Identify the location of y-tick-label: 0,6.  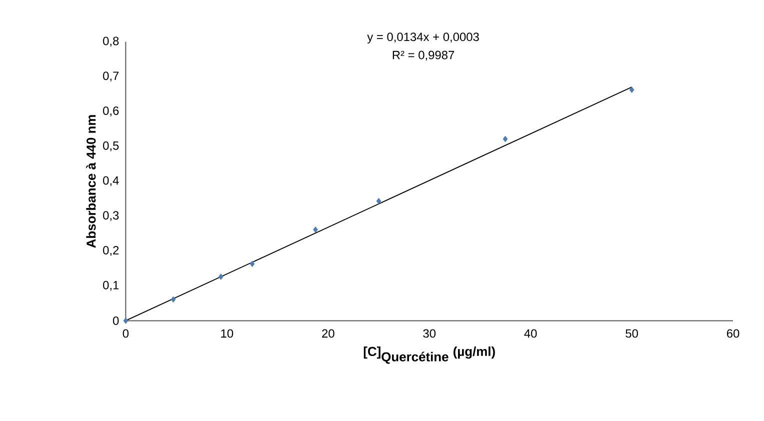
(111, 111).